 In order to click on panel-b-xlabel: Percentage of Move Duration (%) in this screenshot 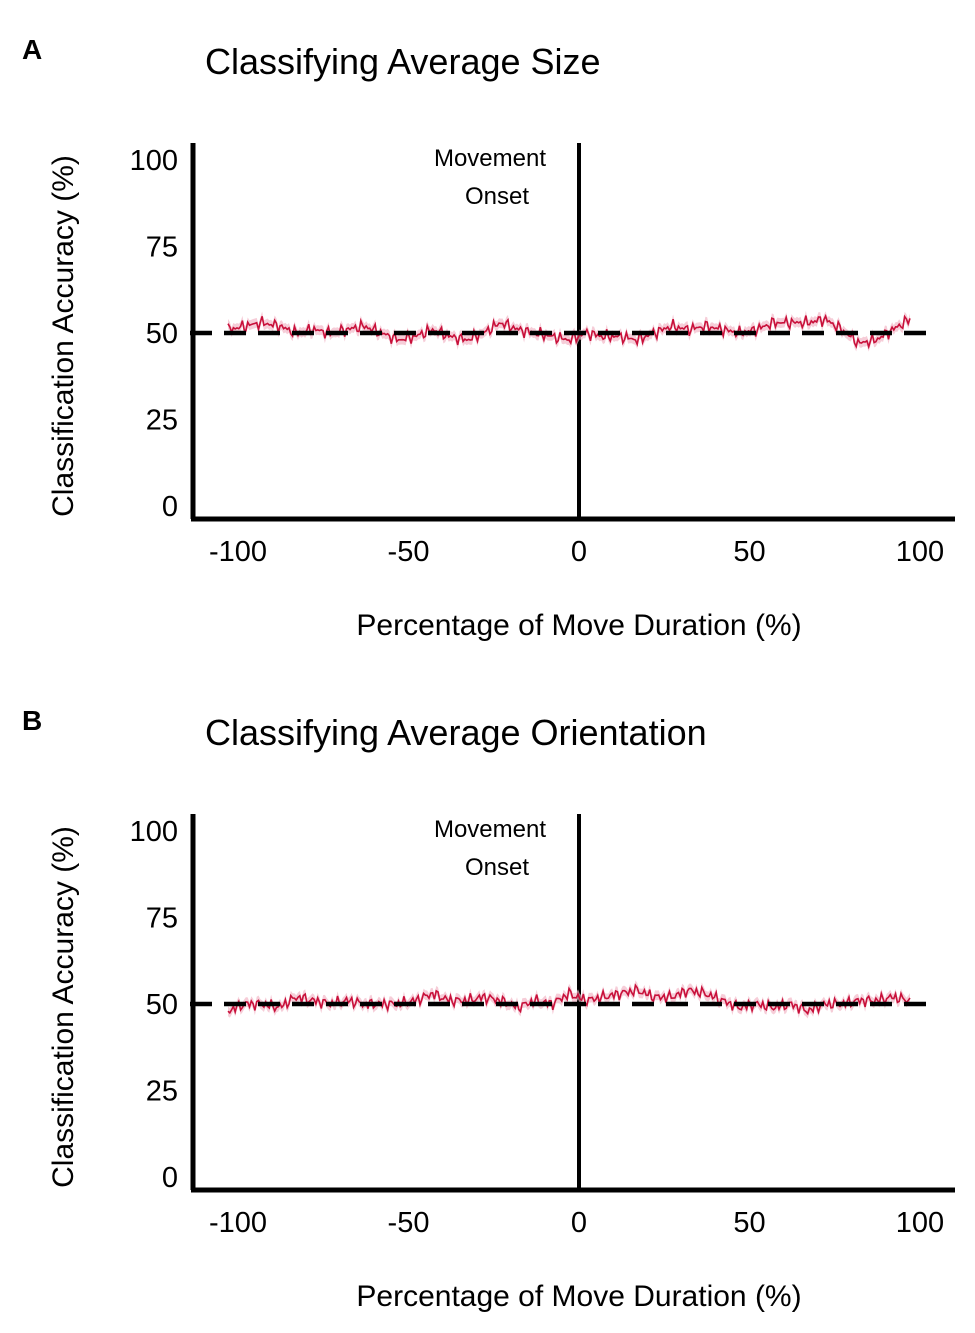, I will do `click(578, 1296)`.